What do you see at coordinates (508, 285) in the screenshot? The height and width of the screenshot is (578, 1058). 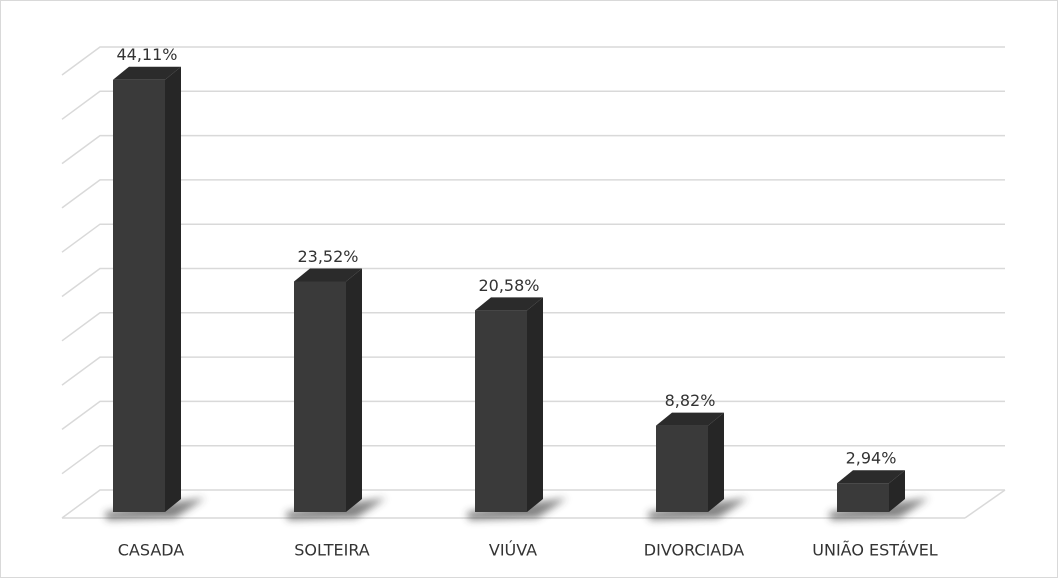 I see `data-label: 20,58%` at bounding box center [508, 285].